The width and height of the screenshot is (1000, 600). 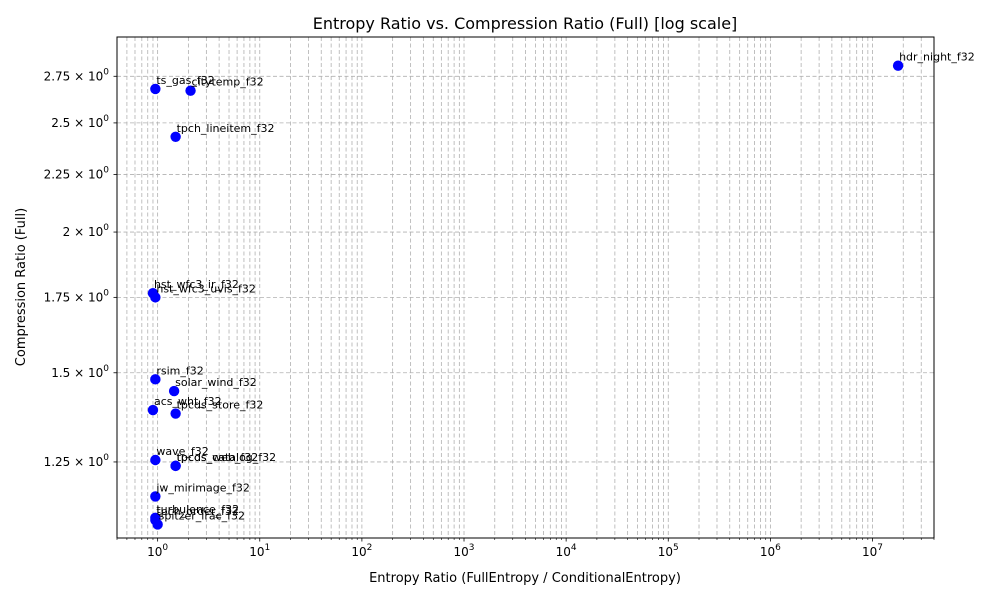 I want to click on y-tick-label: 2.75 × 100, so click(x=77, y=75).